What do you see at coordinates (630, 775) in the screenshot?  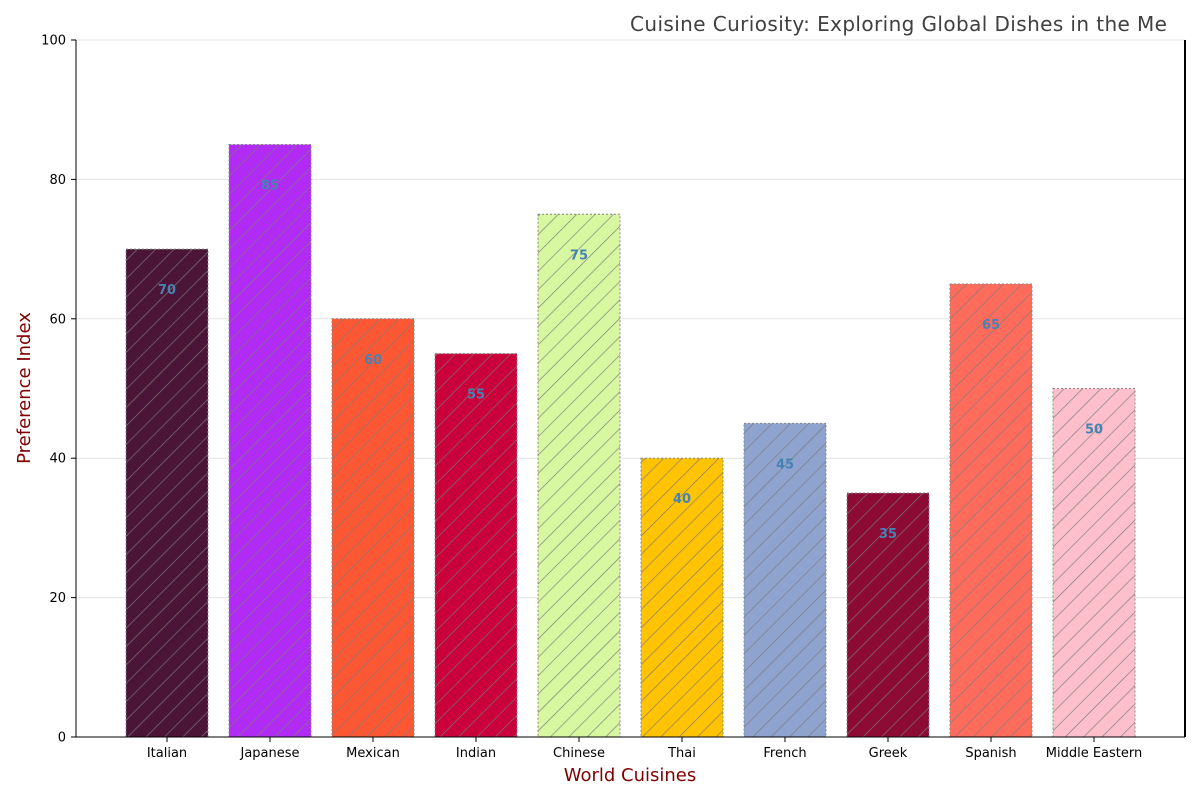 I see `x-axis-label: World Cuisines` at bounding box center [630, 775].